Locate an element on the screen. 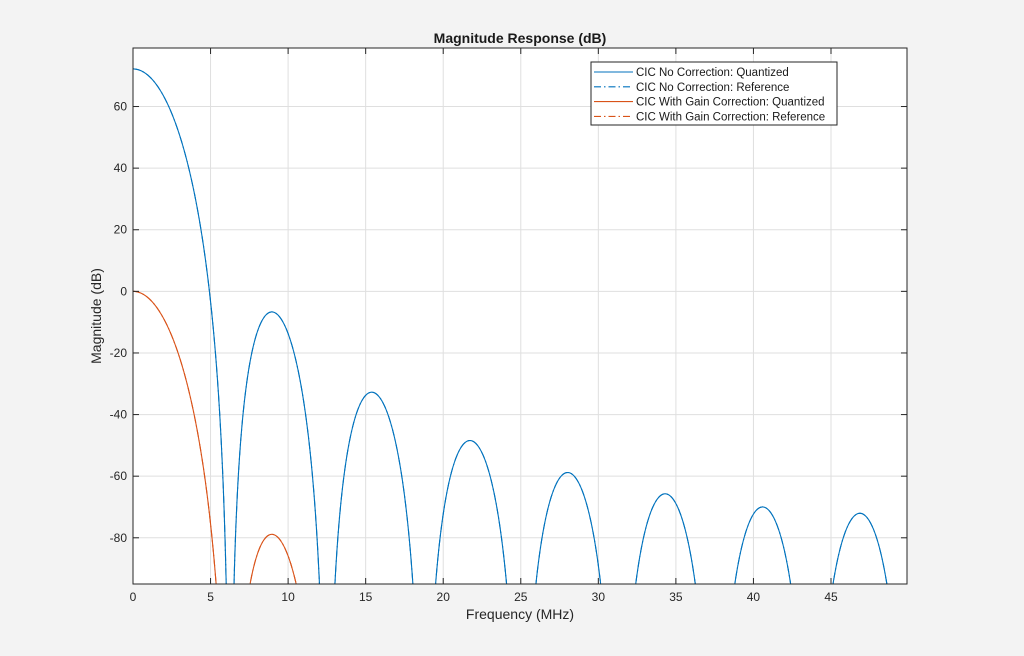 This screenshot has height=656, width=1024. y-tick-label: -40 is located at coordinates (119, 415).